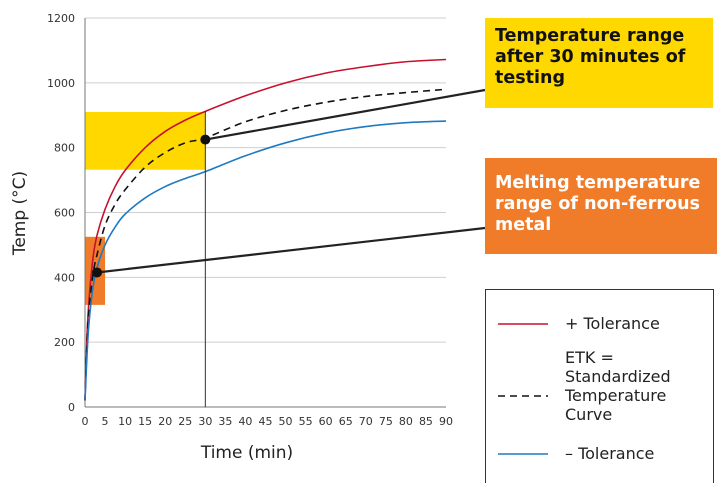 The height and width of the screenshot is (483, 719). Describe the element at coordinates (306, 421) in the screenshot. I see `x-tick-label: 55` at that location.